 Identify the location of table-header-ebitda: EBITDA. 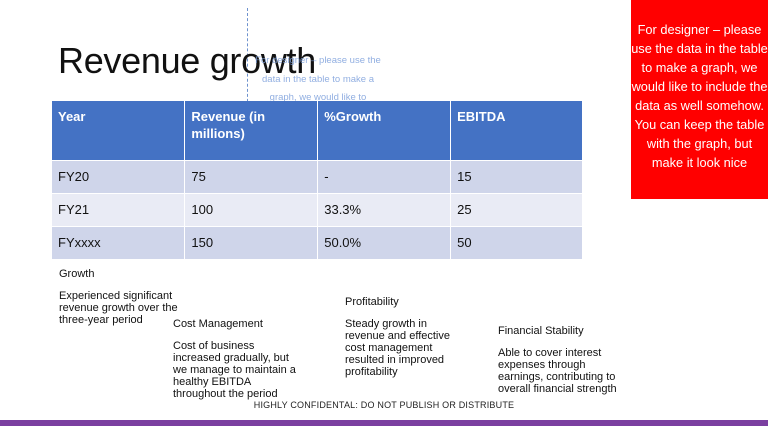
(516, 130).